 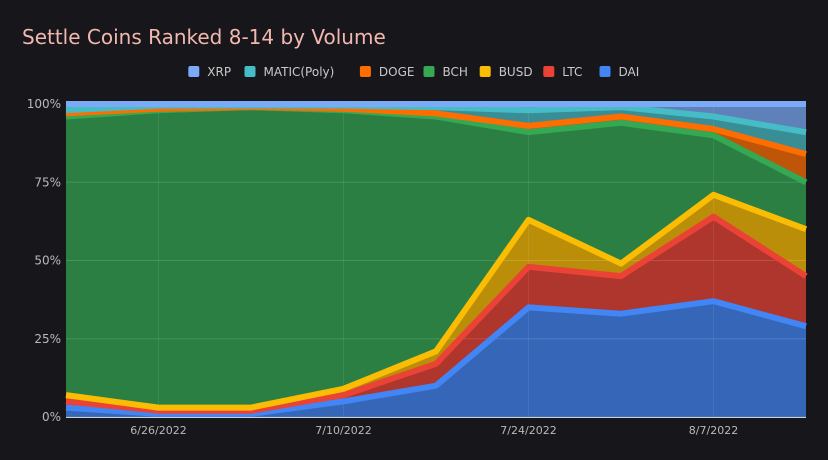 What do you see at coordinates (299, 72) in the screenshot?
I see `legend-label: MATIC(Poly)` at bounding box center [299, 72].